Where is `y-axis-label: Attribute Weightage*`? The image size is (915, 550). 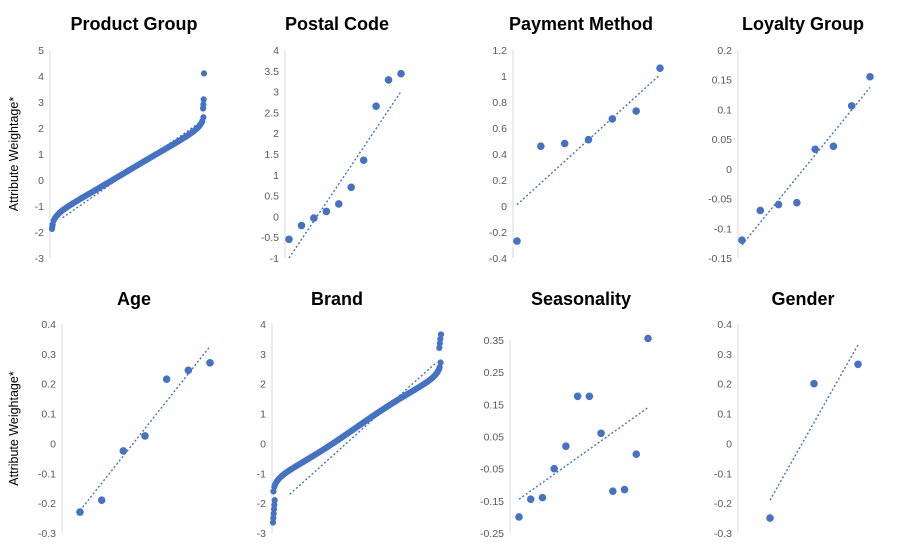
y-axis-label: Attribute Weightage* is located at coordinates (14, 154).